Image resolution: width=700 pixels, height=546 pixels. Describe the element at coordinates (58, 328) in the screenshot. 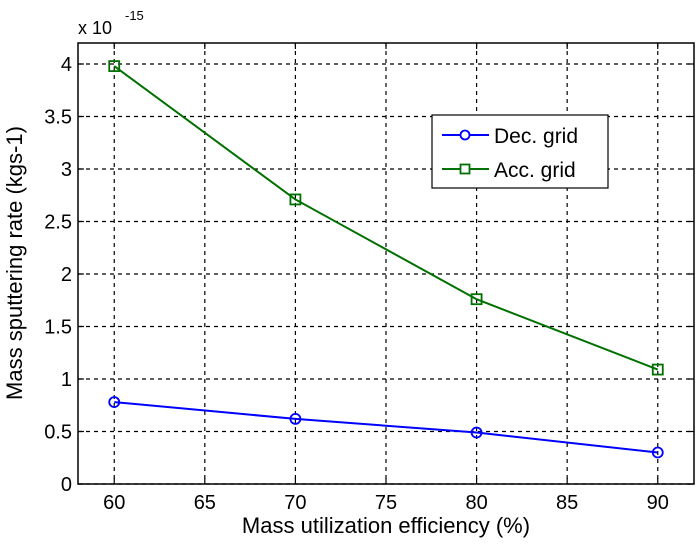

I see `y-tick-label: 1.5` at that location.